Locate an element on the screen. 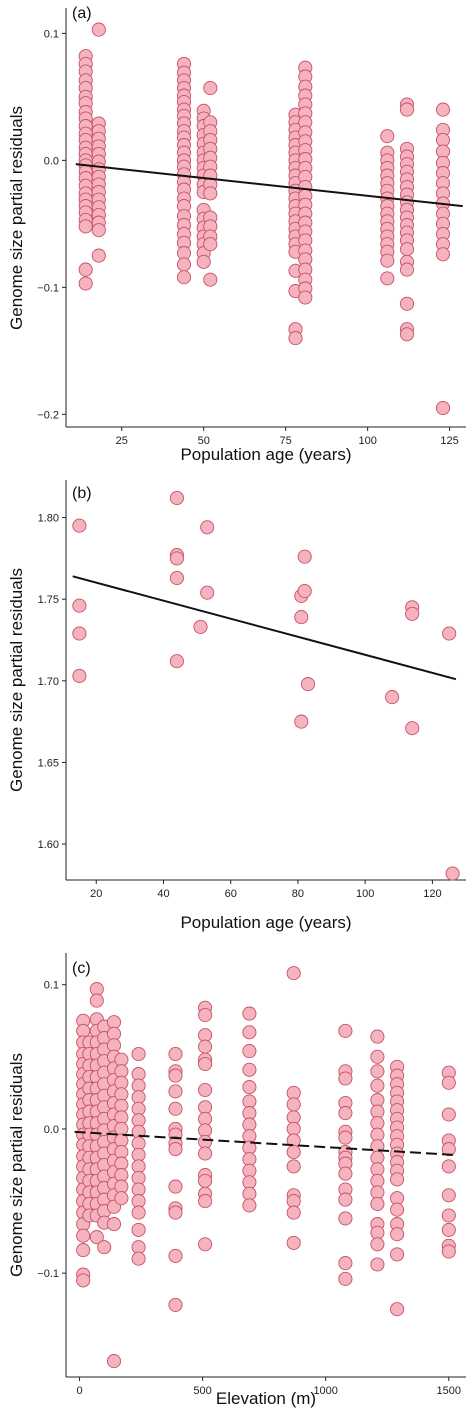 The width and height of the screenshot is (474, 1411). x-tick-label: 80 is located at coordinates (298, 894).